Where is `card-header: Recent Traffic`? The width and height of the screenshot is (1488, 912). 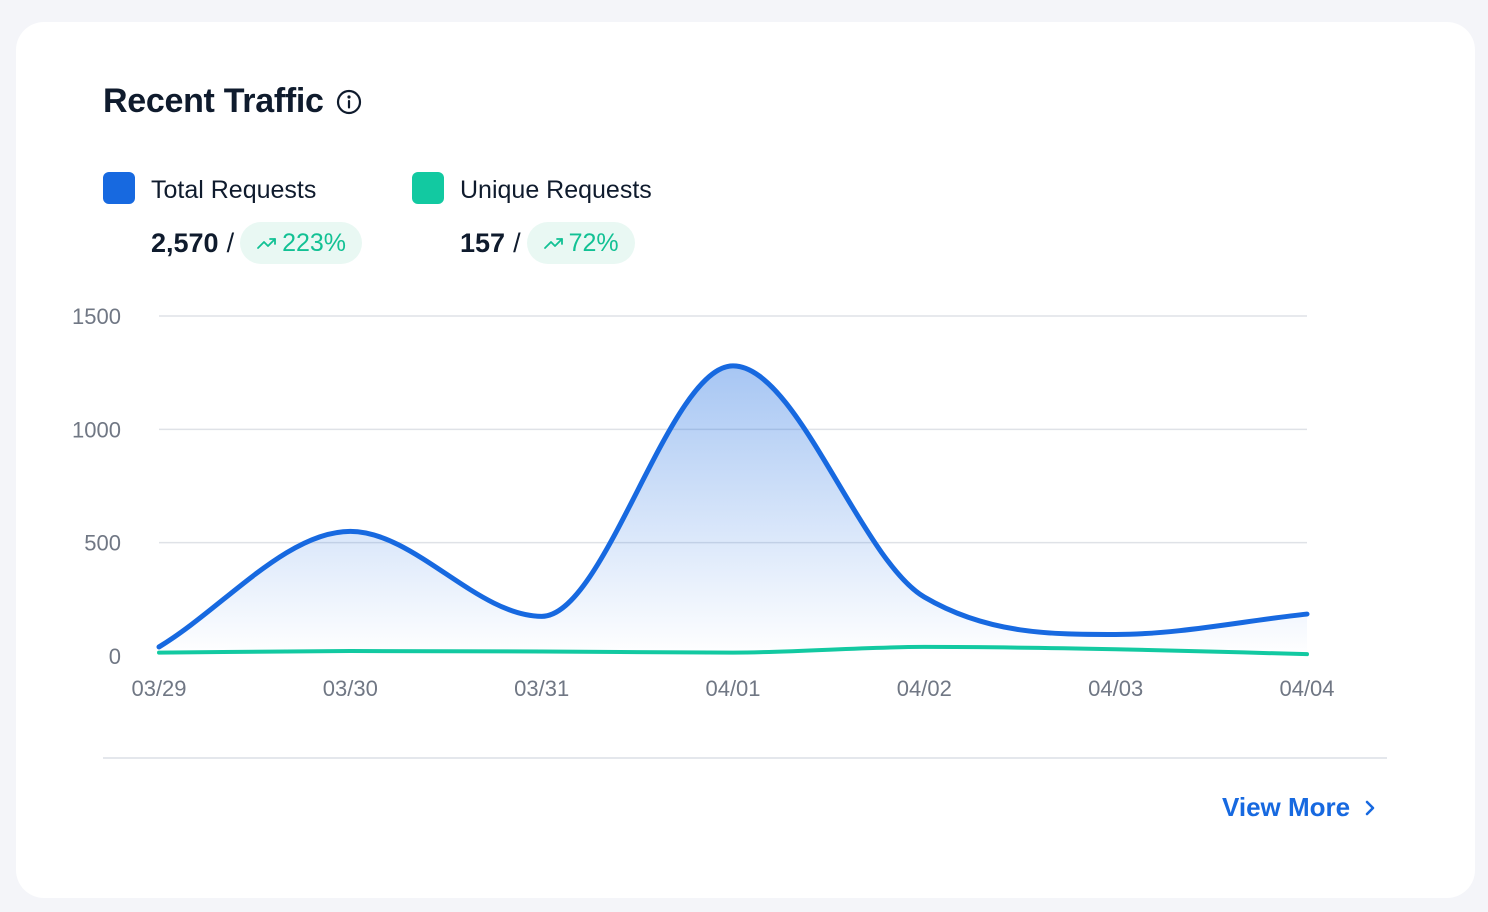 card-header: Recent Traffic is located at coordinates (232, 101).